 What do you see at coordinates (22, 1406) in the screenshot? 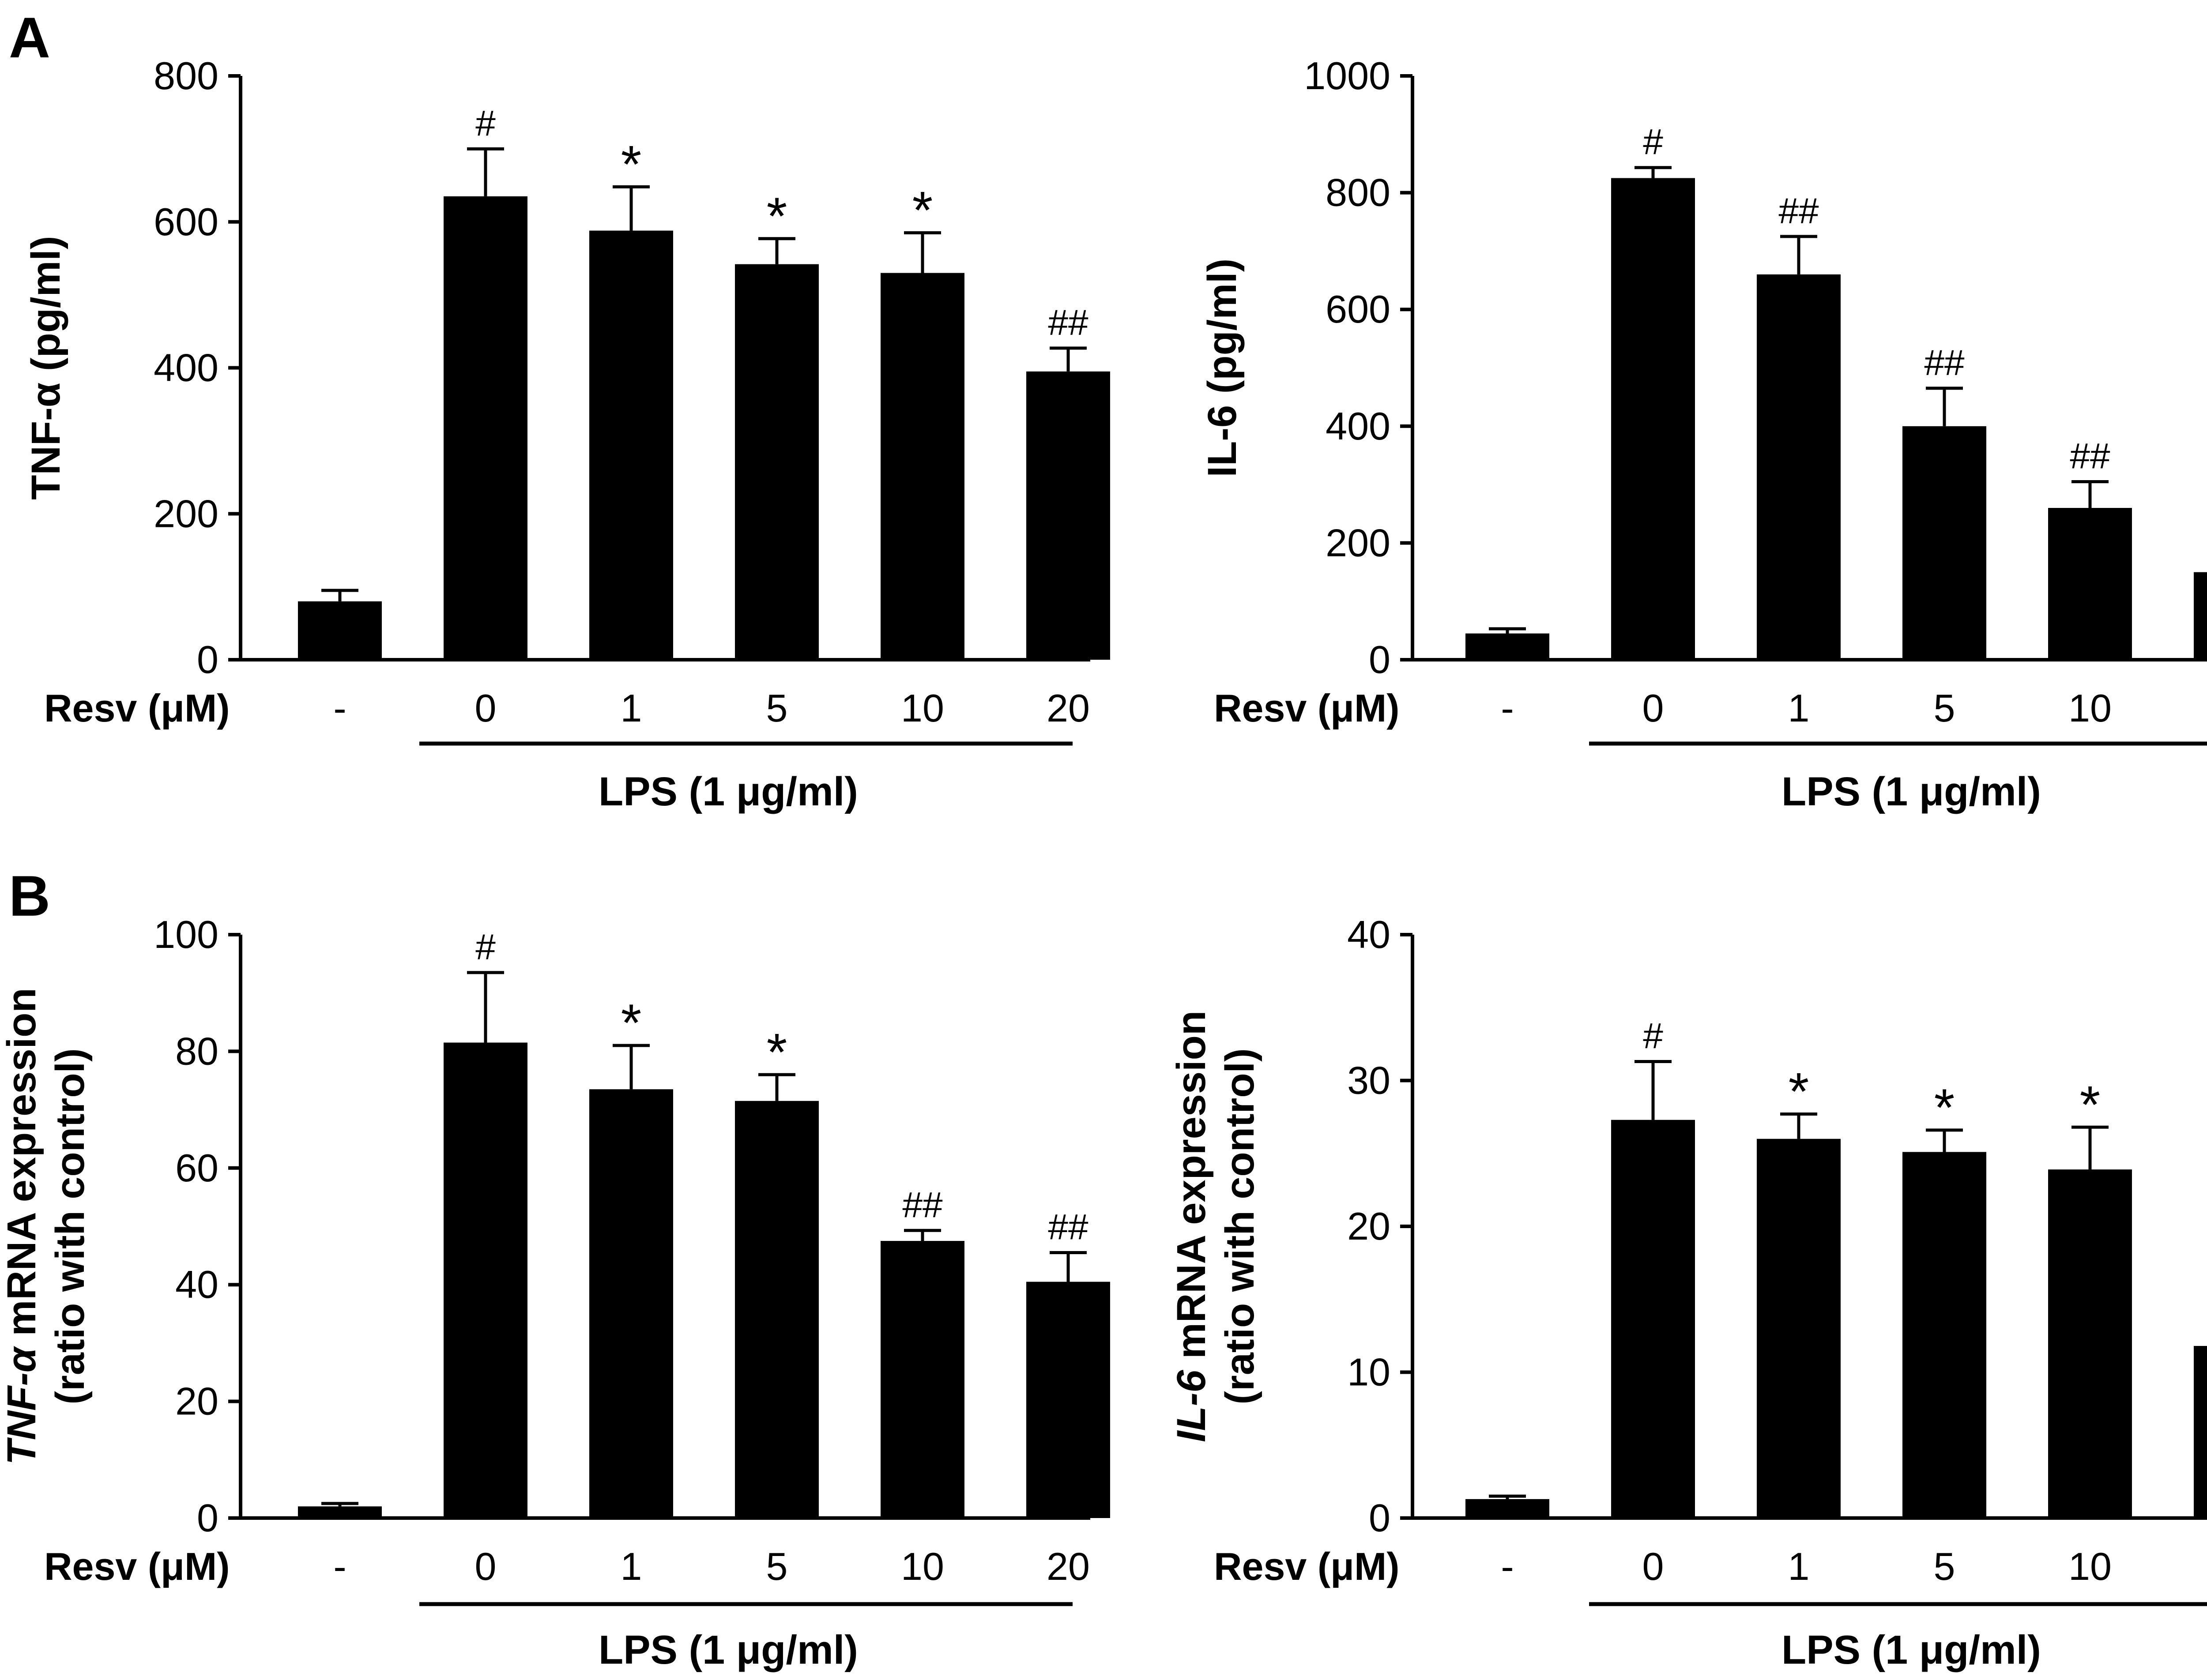
I see `y-axis-title-part: TNF-α` at bounding box center [22, 1406].